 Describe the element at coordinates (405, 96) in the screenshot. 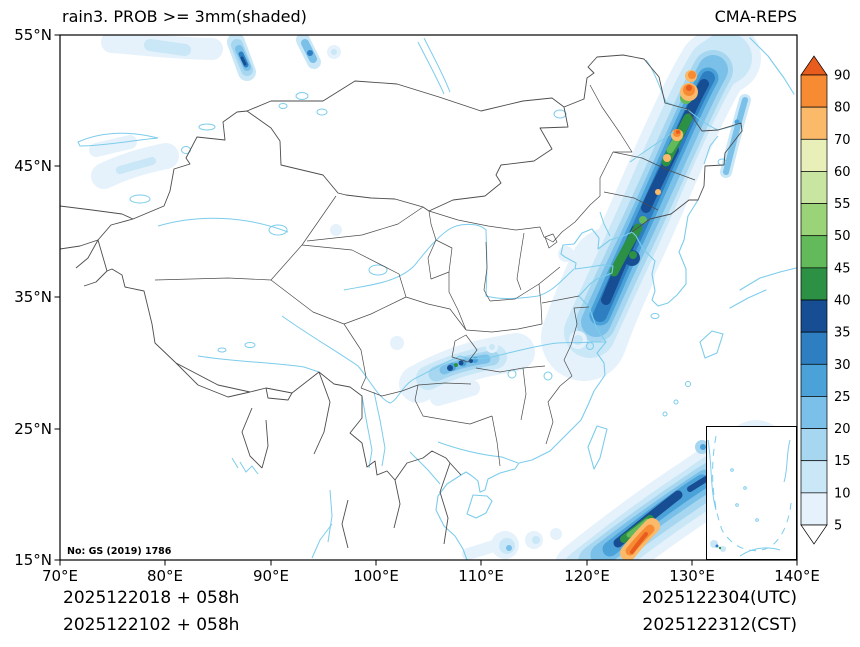

I see `mongolia-russia-border` at that location.